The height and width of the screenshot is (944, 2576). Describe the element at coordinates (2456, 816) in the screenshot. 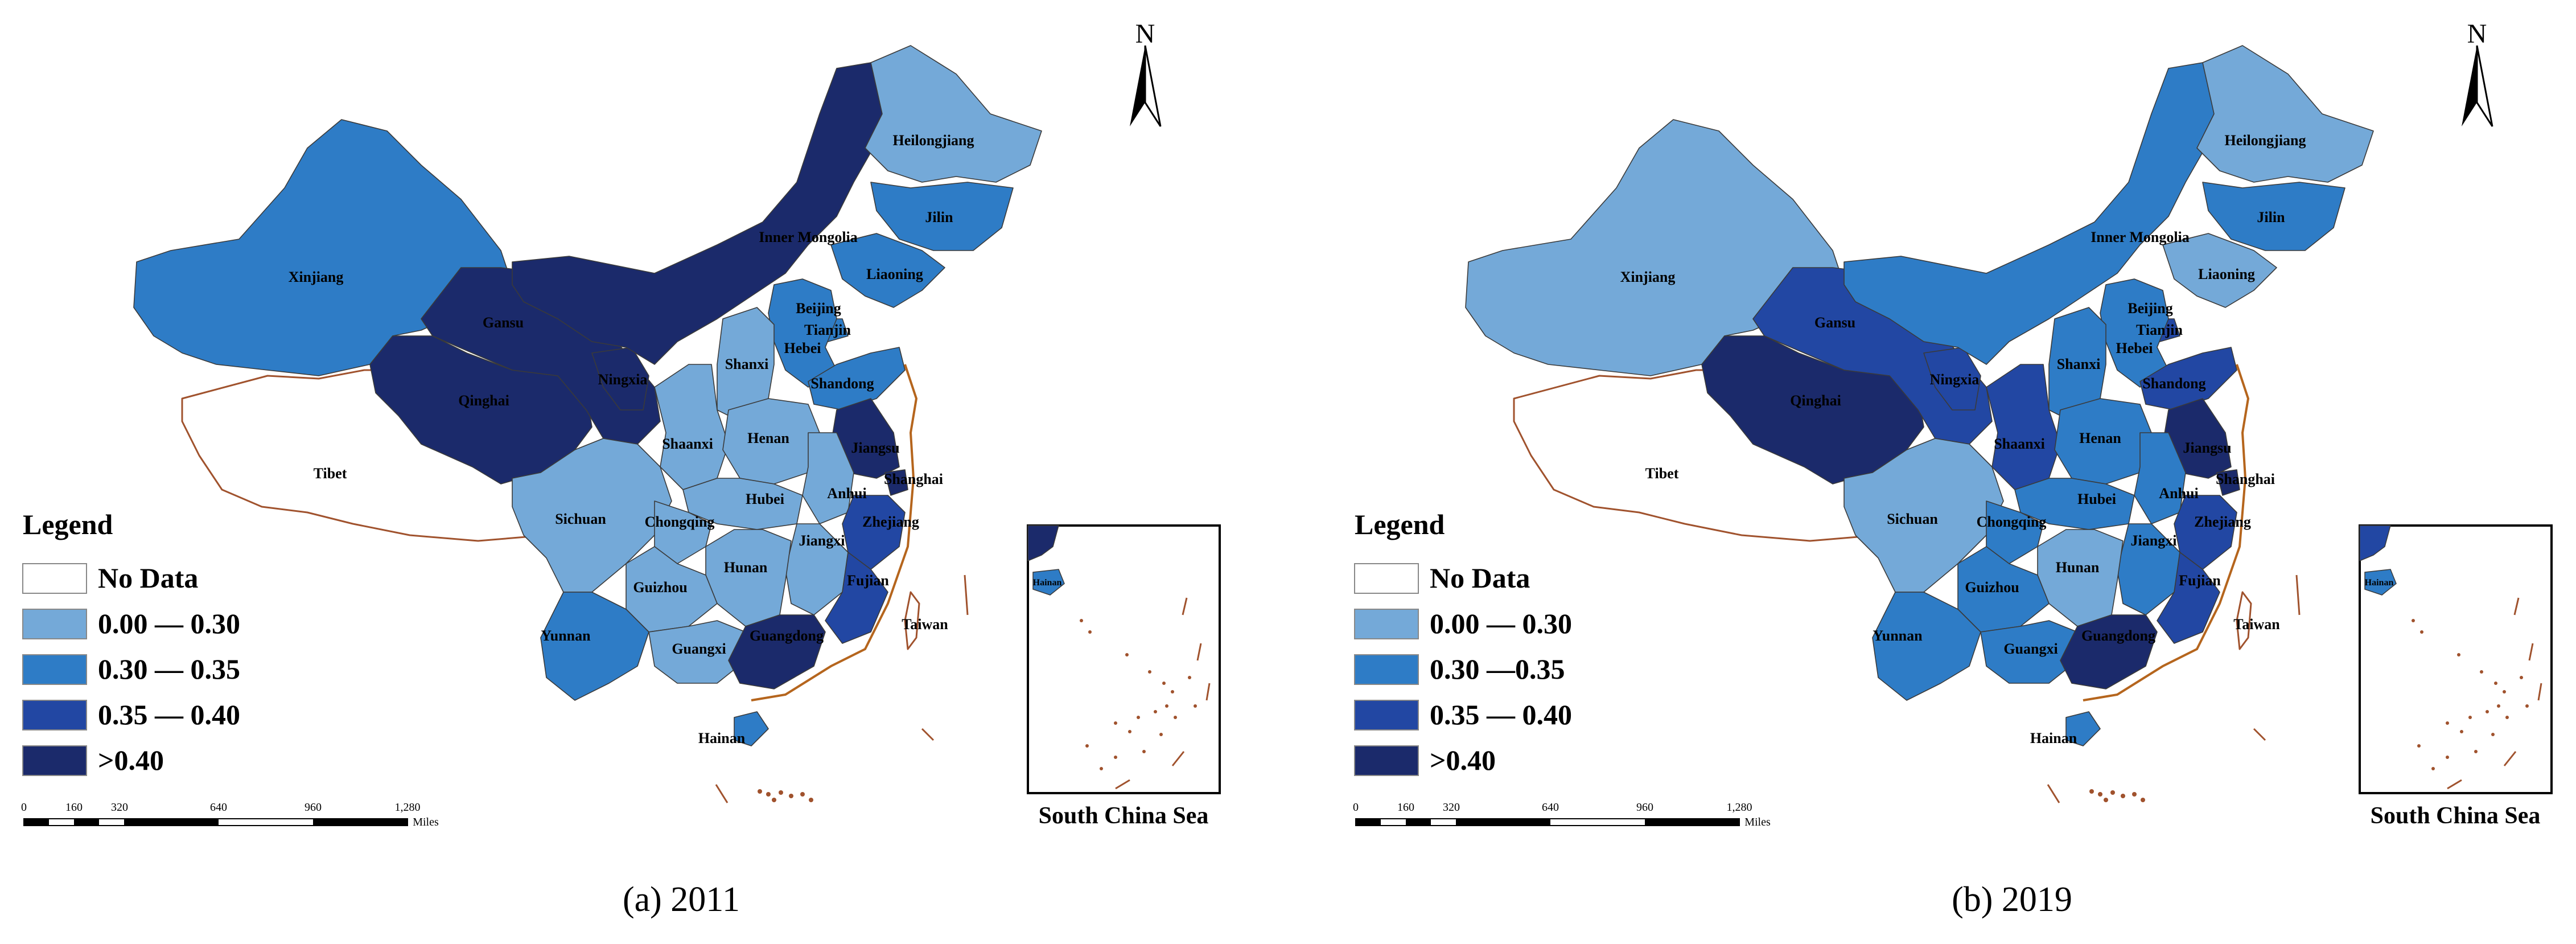

I see `inset-title: South China Sea` at that location.